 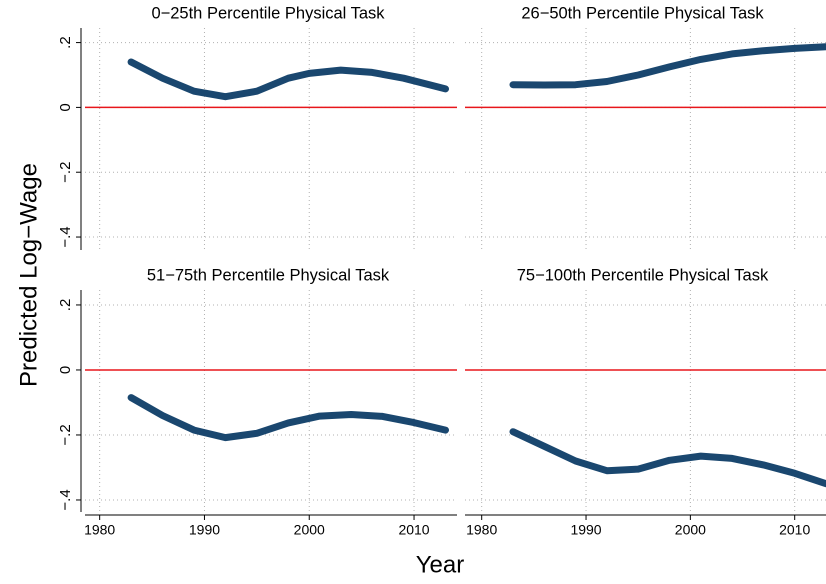 I want to click on panel-title: 75−100th Percentile Physical Task, so click(x=643, y=275).